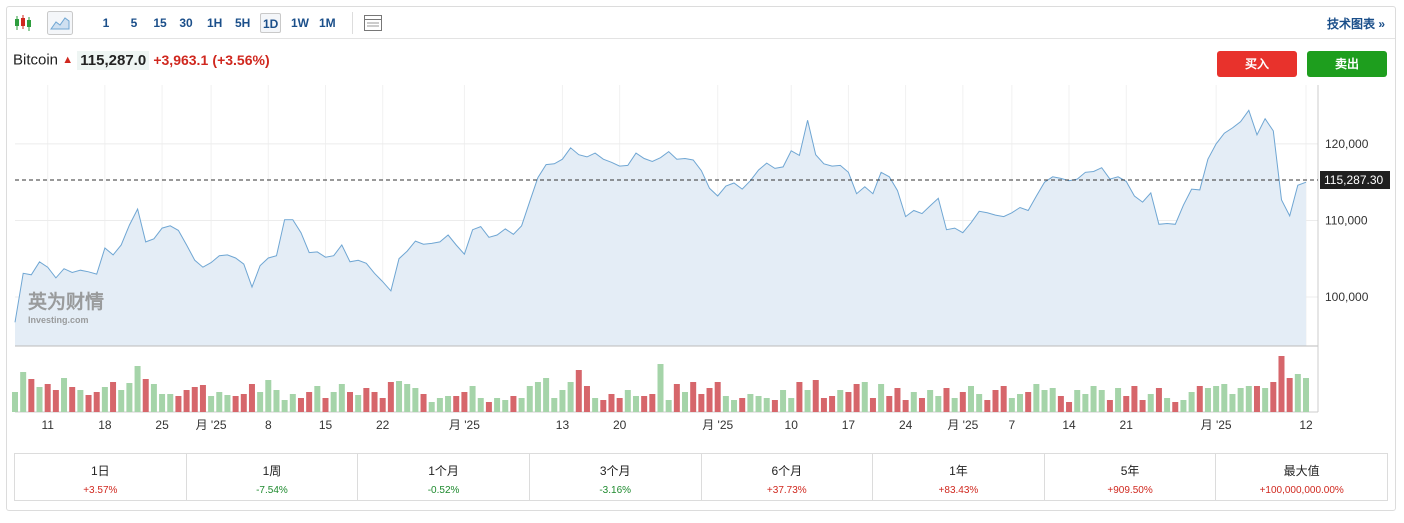 The width and height of the screenshot is (1404, 523). I want to click on technical-chart-link: 技术图表 », so click(1355, 24).